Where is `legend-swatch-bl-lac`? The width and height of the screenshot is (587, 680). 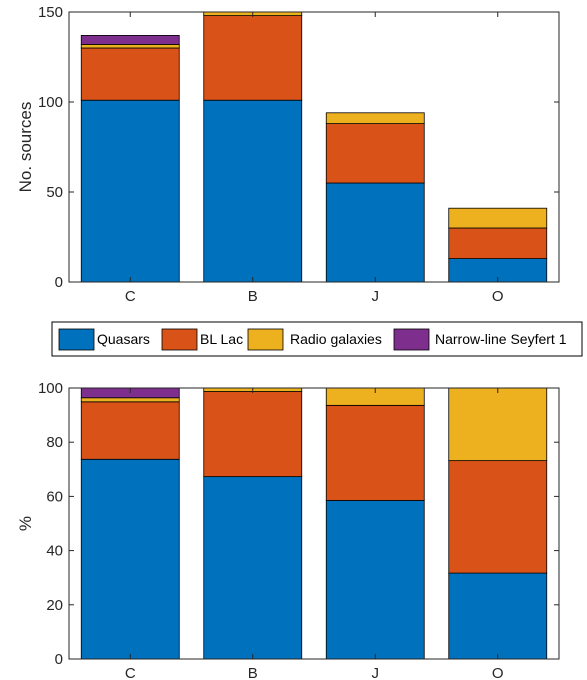
legend-swatch-bl-lac is located at coordinates (179, 339).